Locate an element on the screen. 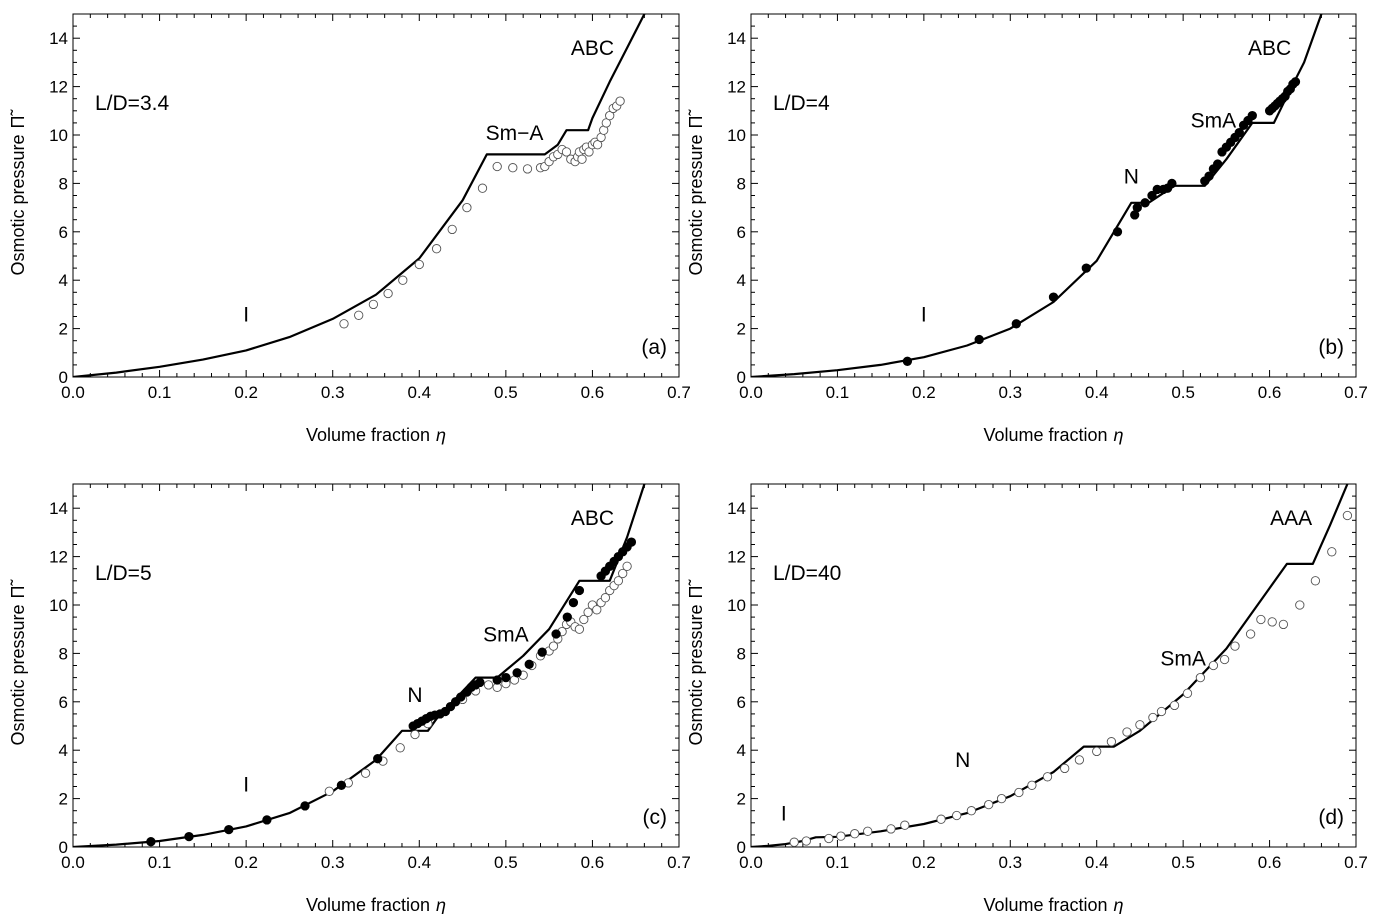  system-annotation: L/D=3.4 is located at coordinates (132, 103).